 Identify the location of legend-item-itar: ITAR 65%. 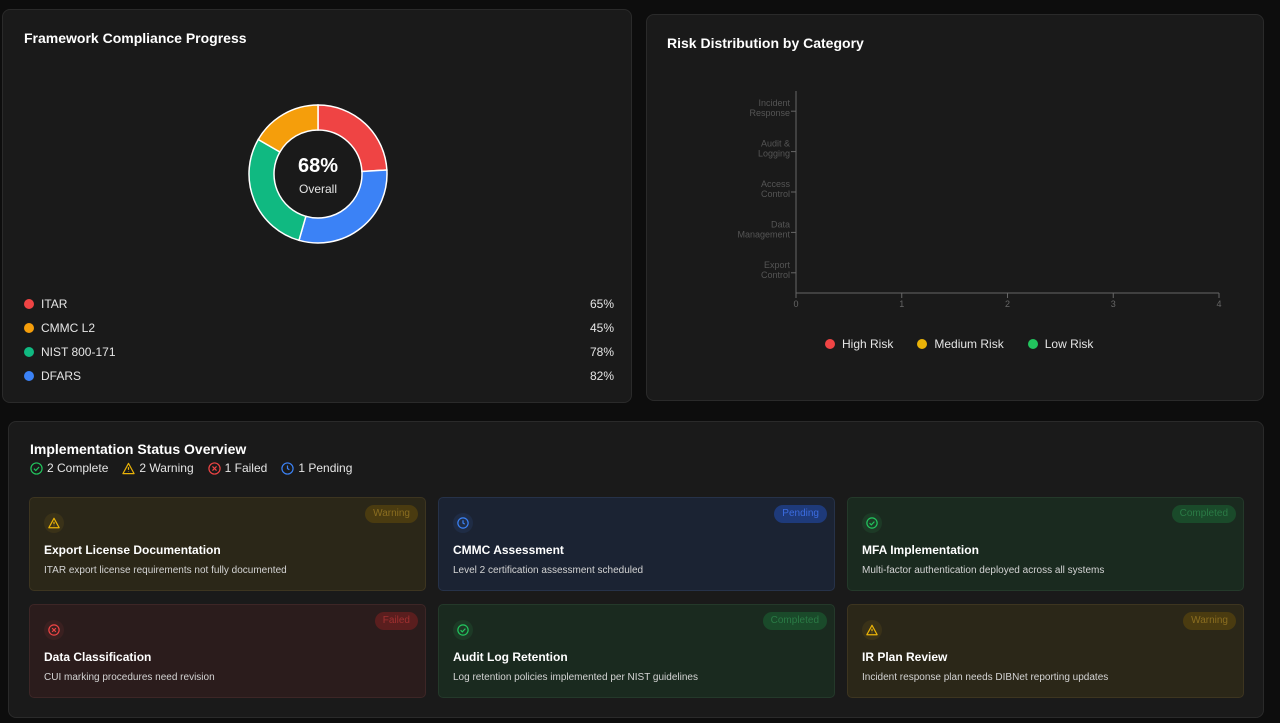
(319, 308).